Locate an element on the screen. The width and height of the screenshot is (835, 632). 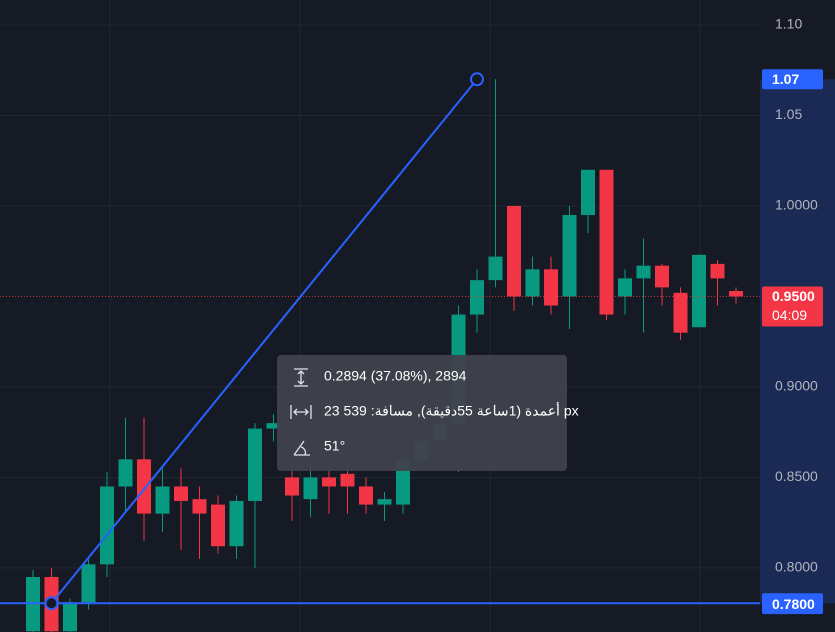
icon-angle is located at coordinates (301, 448).